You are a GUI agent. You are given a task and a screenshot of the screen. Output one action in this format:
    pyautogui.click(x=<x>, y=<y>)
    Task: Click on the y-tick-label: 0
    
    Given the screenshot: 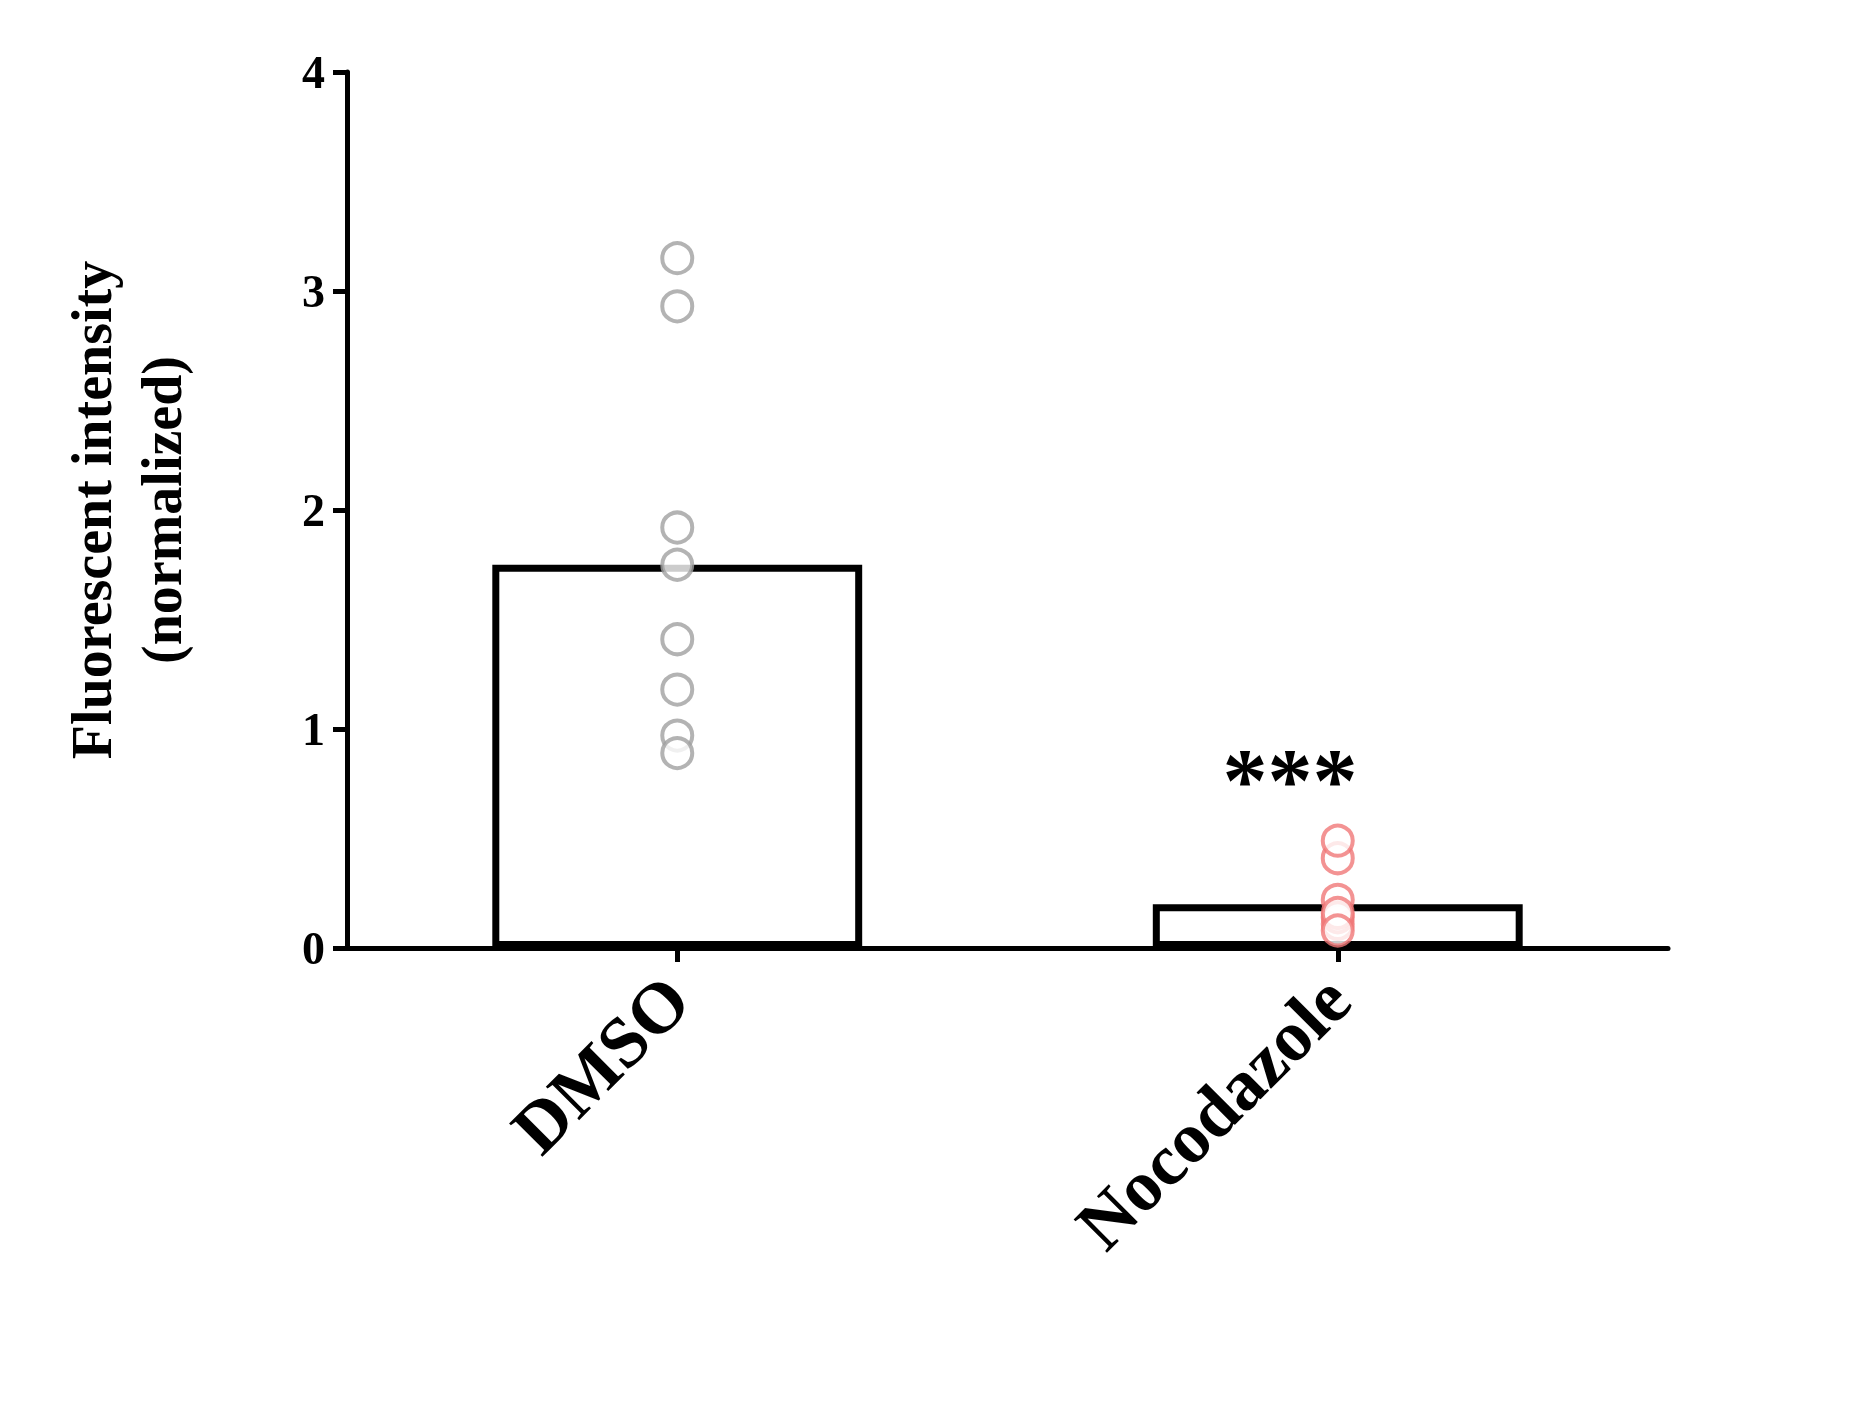 What is the action you would take?
    pyautogui.click(x=313, y=948)
    